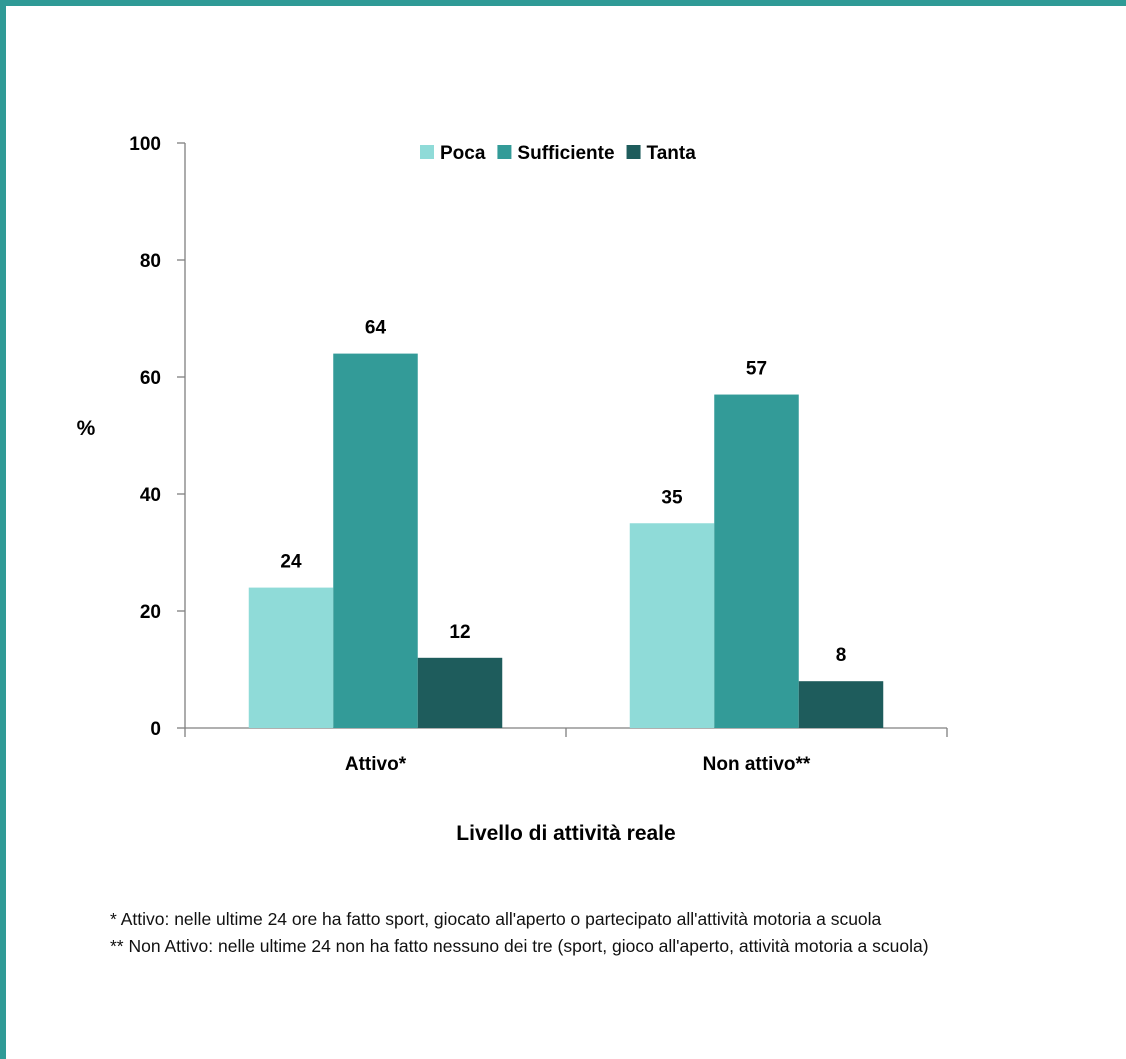 The height and width of the screenshot is (1059, 1126). Describe the element at coordinates (672, 153) in the screenshot. I see `legend-label-tanta: Tanta` at that location.